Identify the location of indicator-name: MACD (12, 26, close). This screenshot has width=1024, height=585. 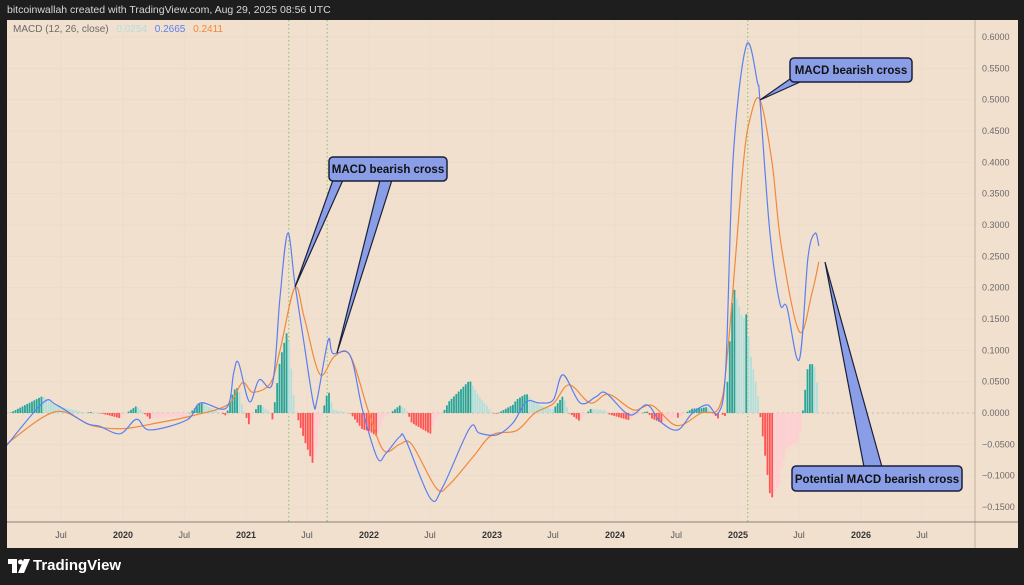
(61, 29).